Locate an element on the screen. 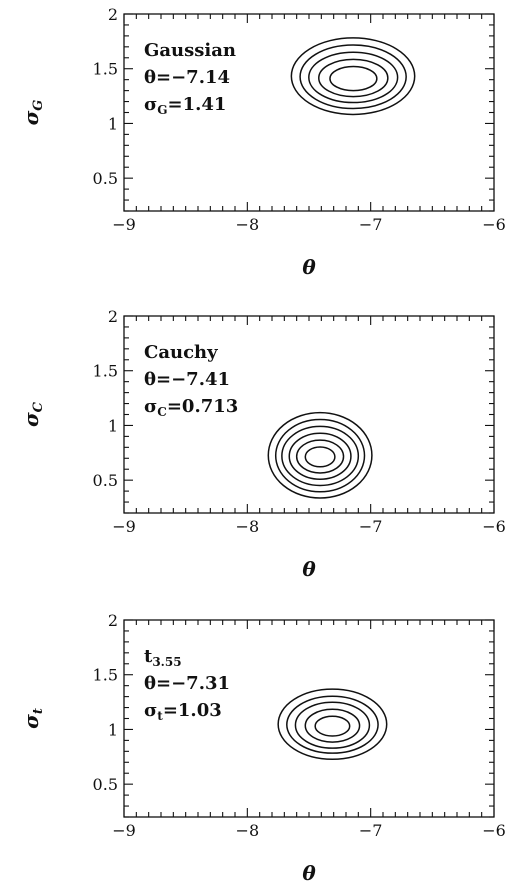  y-axis-label: σt is located at coordinates (32, 718).